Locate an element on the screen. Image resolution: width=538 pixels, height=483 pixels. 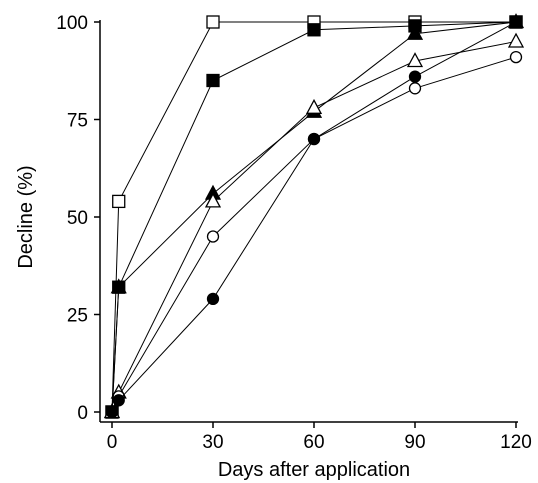
y-tick-label: 100 is located at coordinates (72, 23).